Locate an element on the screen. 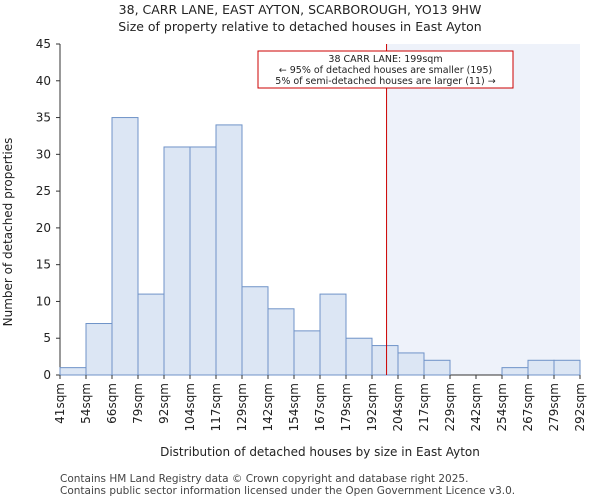  x-tick-label: 154sqm is located at coordinates (294, 407).